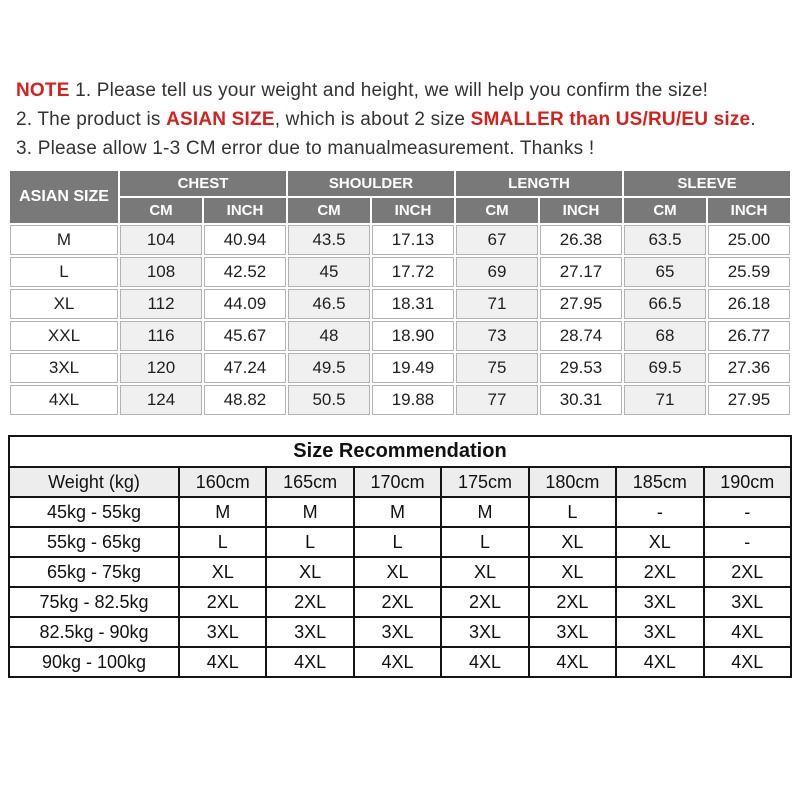 This screenshot has height=800, width=800. Describe the element at coordinates (64, 400) in the screenshot. I see `size-label: 4XL` at that location.